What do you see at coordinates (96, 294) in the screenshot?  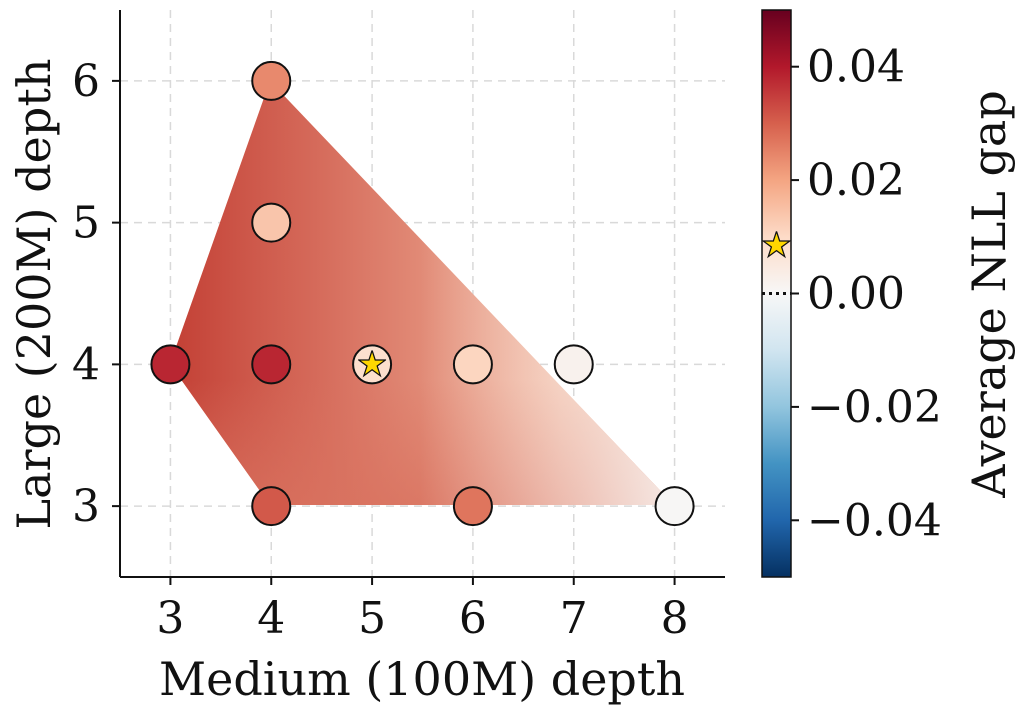 I see `y-ticks: 3 4 5 6` at bounding box center [96, 294].